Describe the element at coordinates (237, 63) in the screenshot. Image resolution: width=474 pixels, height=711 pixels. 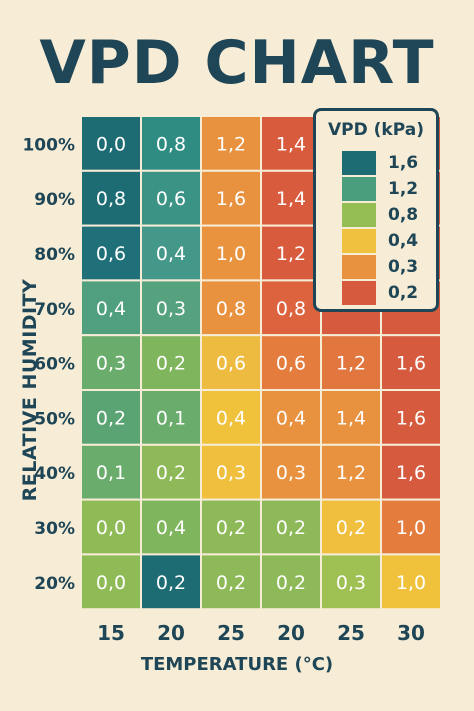
I see `chart-title: VPD CHART` at that location.